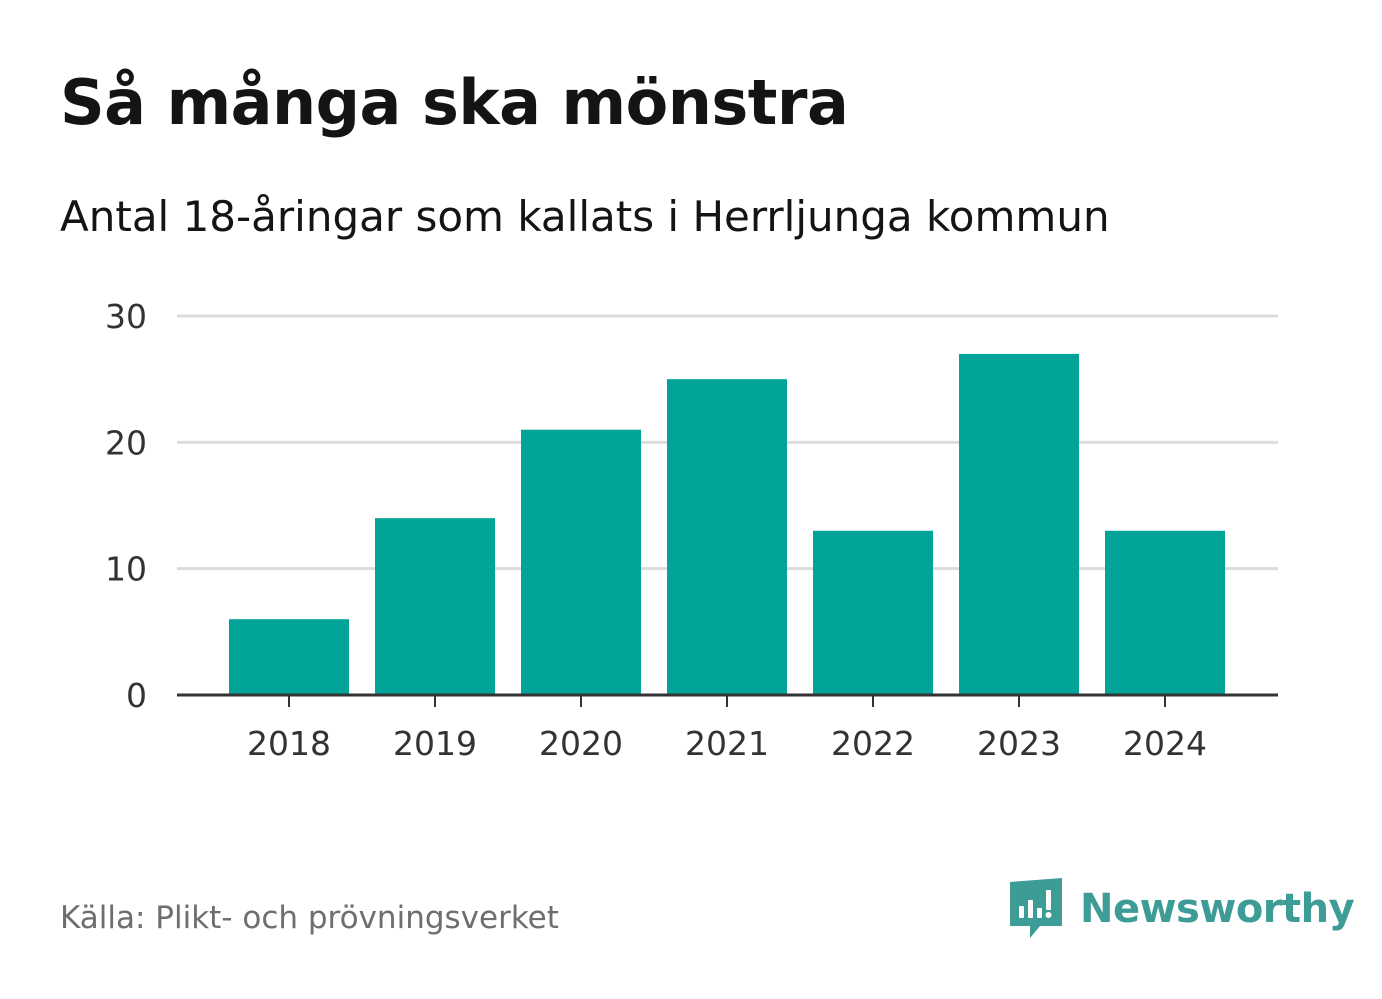 This screenshot has width=1382, height=999. I want to click on brand-logo: Newsworthy, so click(1182, 909).